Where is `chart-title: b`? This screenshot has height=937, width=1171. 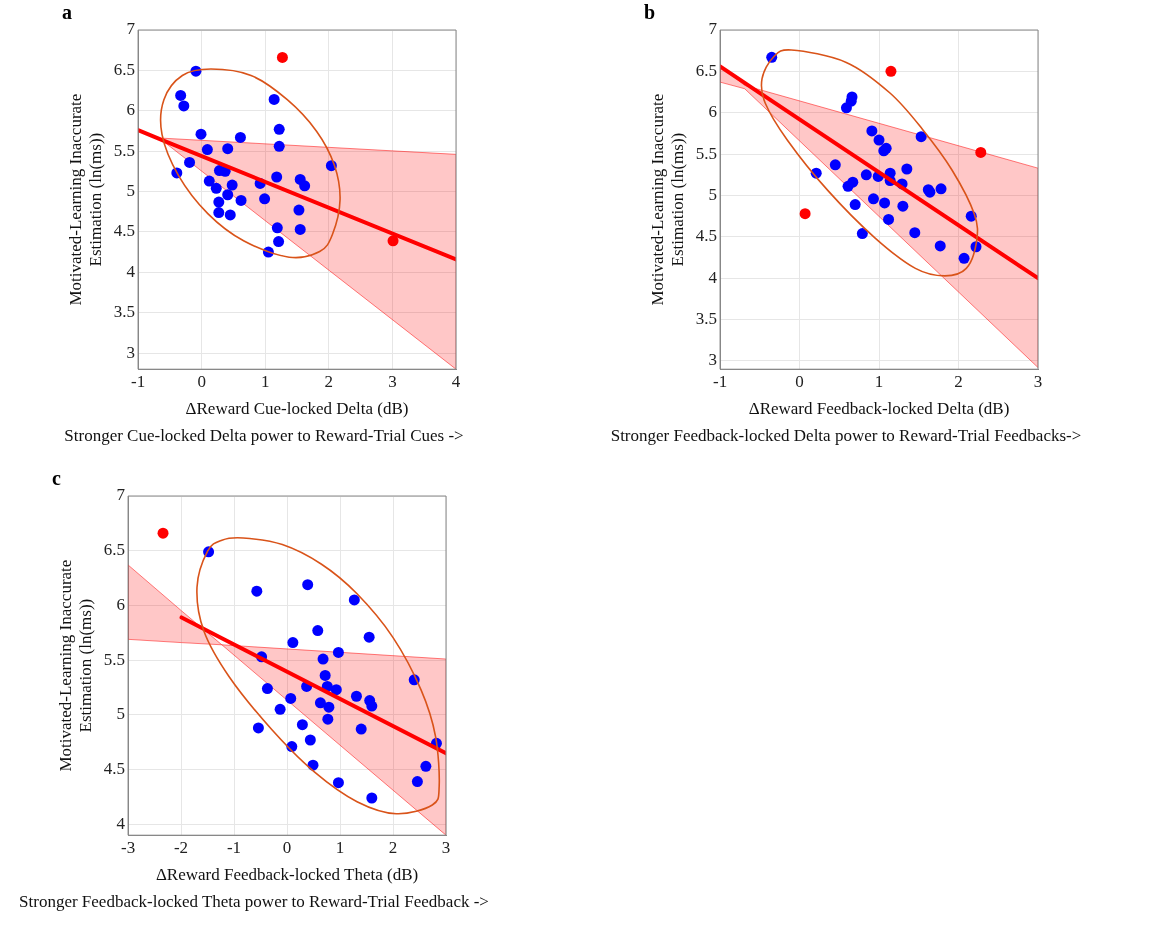
chart-title: b is located at coordinates (650, 12).